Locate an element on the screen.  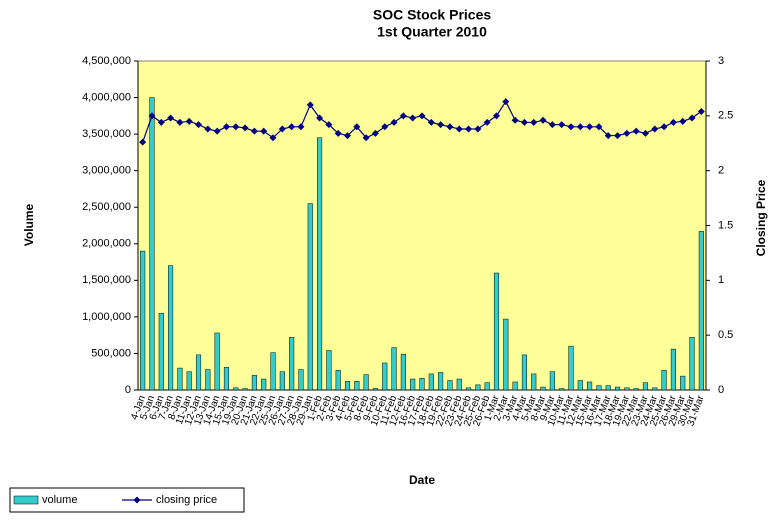
y-tick-label: 0 is located at coordinates (128, 390).